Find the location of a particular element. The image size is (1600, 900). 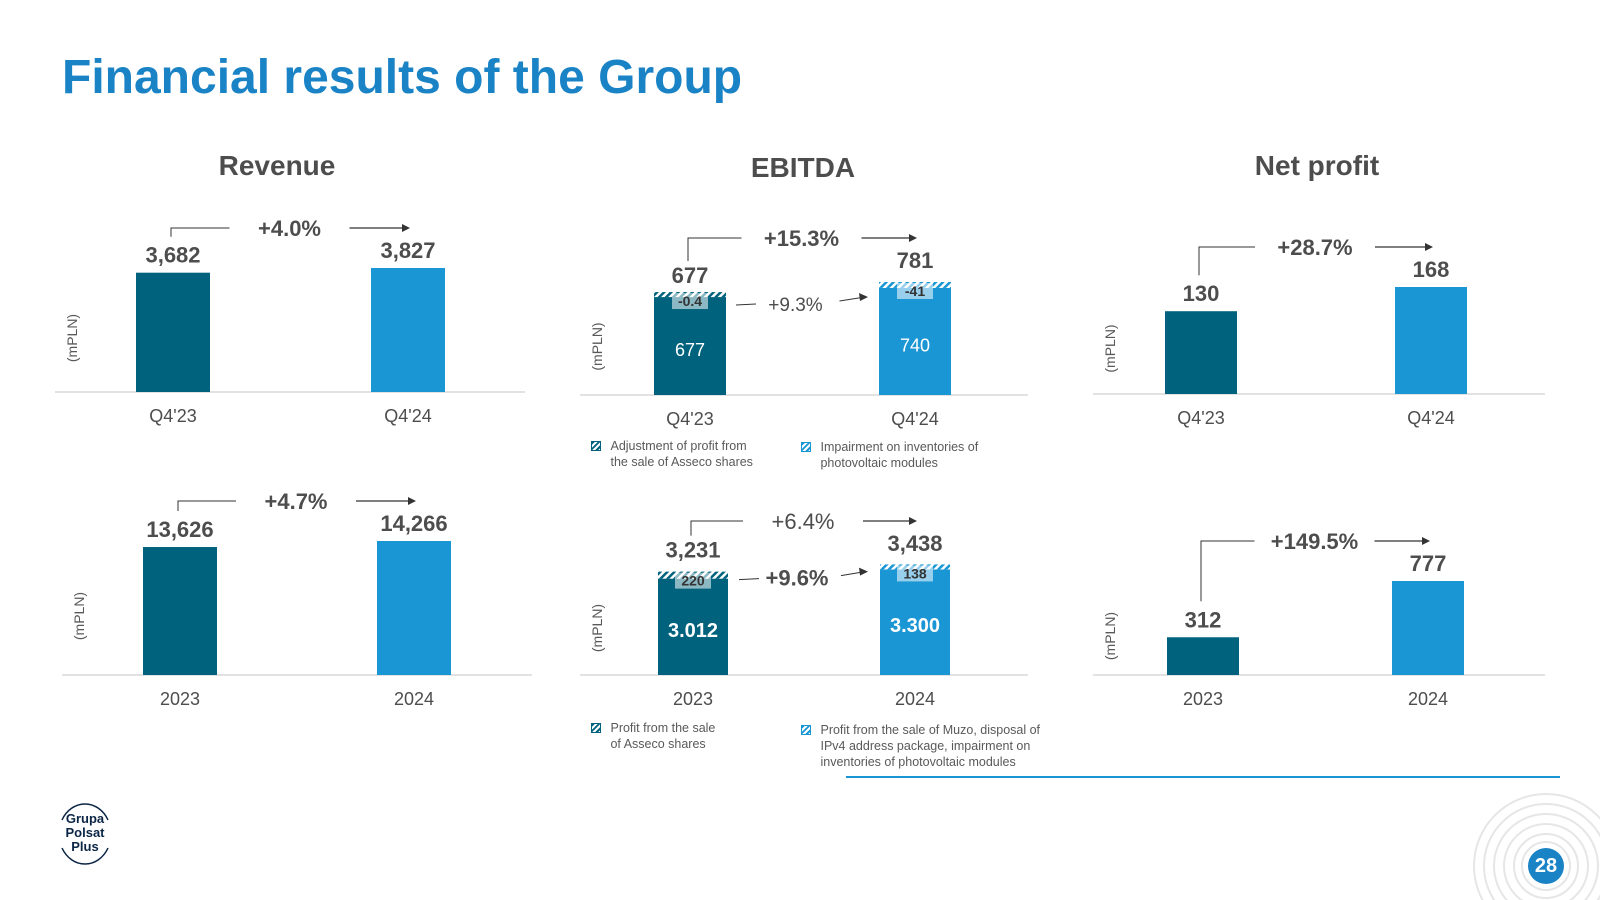

change-label: +15.3% is located at coordinates (801, 238).